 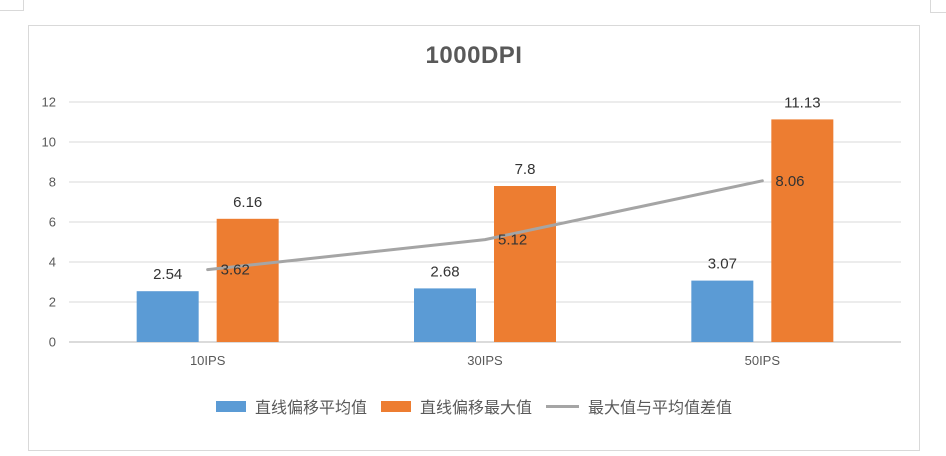 What do you see at coordinates (167, 274) in the screenshot?
I see `bar-data-label: 2.54` at bounding box center [167, 274].